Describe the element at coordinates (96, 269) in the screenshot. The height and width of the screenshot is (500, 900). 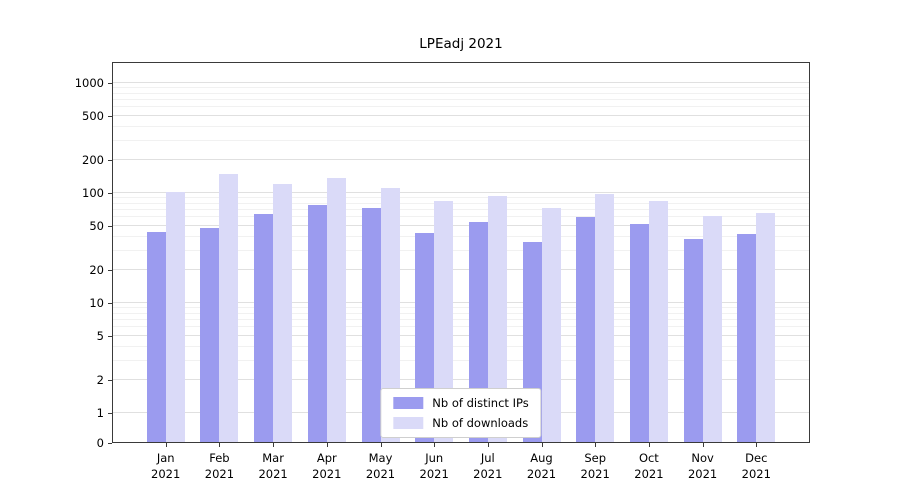
I see `y-tick-label: 20` at that location.